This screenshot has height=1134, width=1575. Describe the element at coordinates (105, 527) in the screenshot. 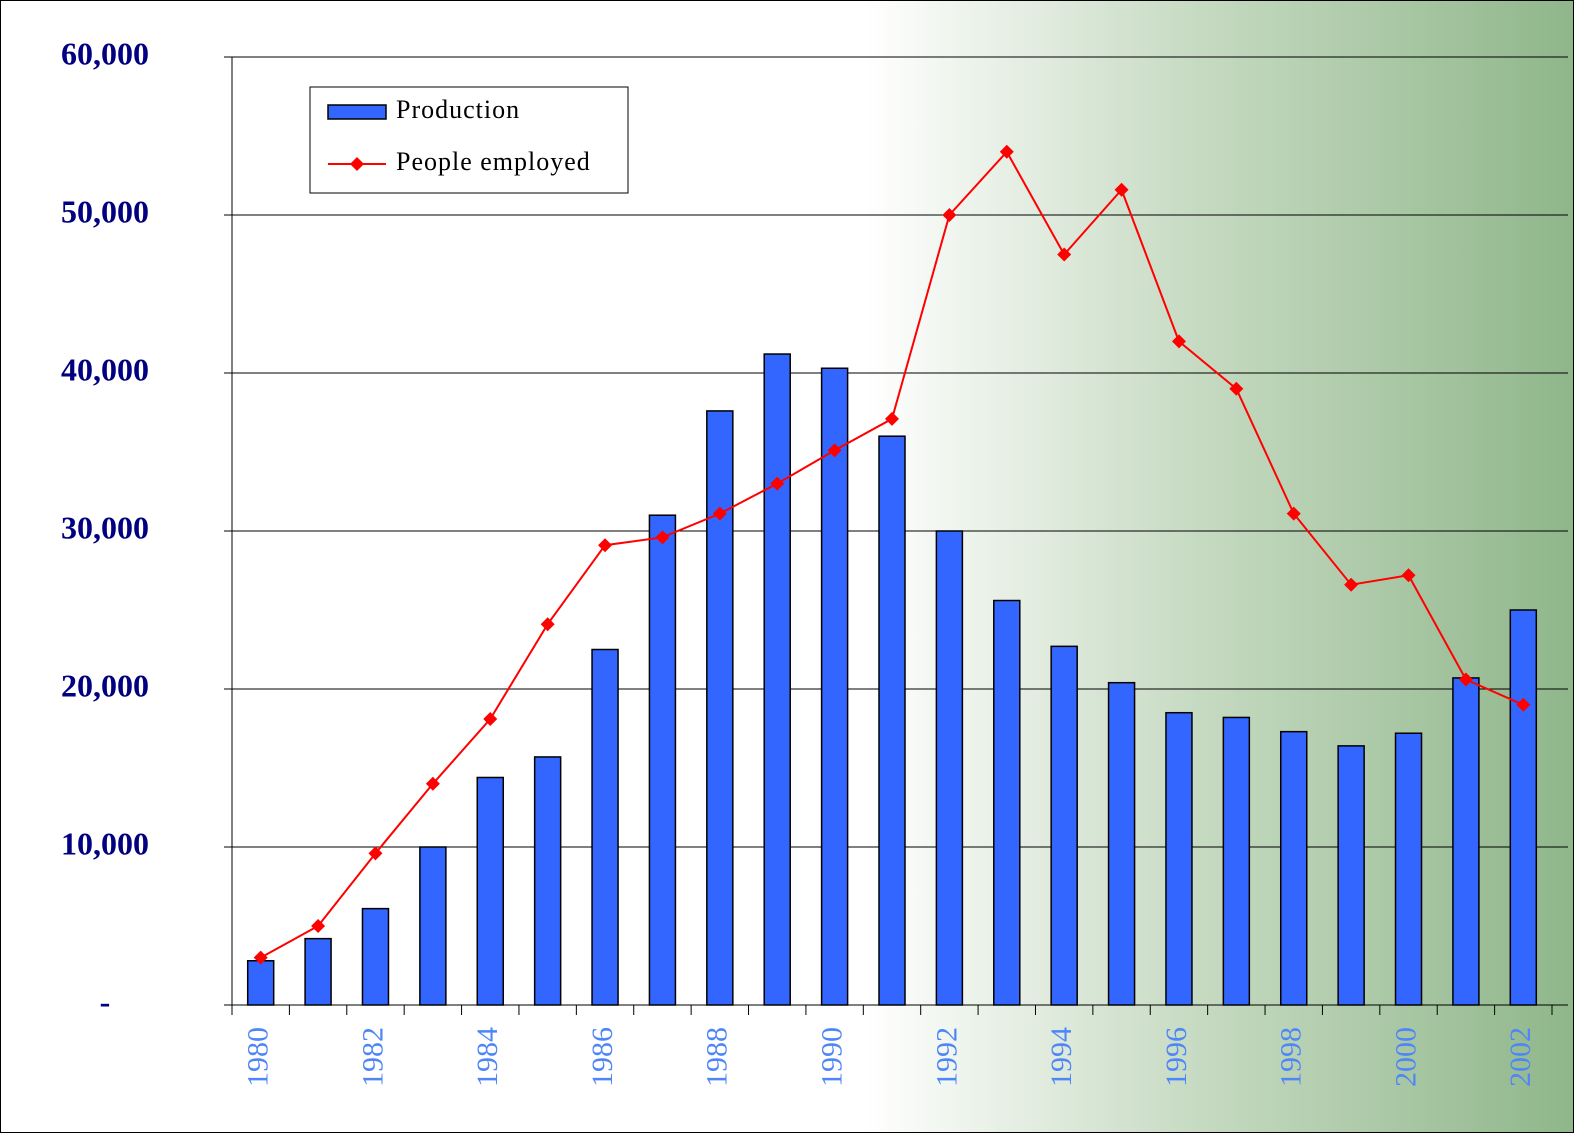

I see `y-tick-label: 30,000` at that location.